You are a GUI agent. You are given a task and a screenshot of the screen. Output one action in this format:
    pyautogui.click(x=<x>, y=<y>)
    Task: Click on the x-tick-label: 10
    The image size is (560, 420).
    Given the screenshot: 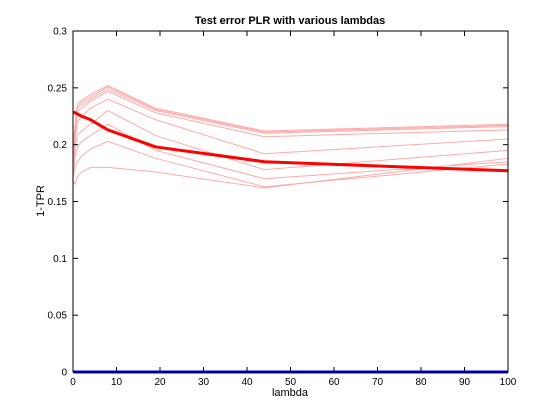 What is the action you would take?
    pyautogui.click(x=117, y=382)
    